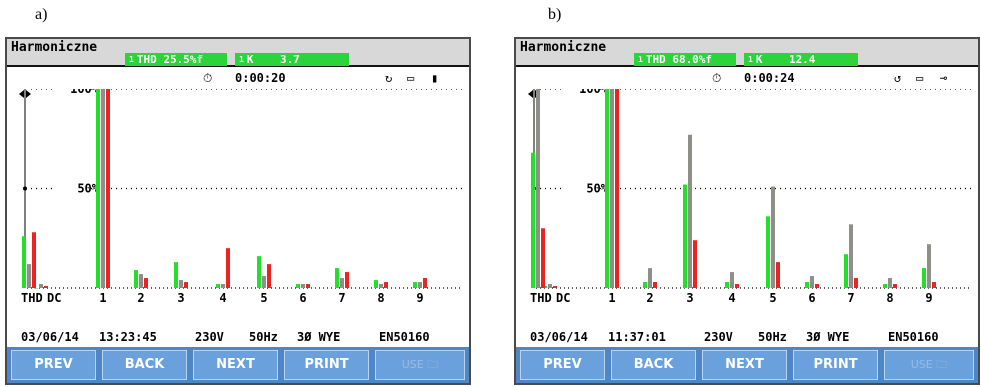  What do you see at coordinates (898, 78) in the screenshot?
I see `refresh-icon: ↺` at bounding box center [898, 78].